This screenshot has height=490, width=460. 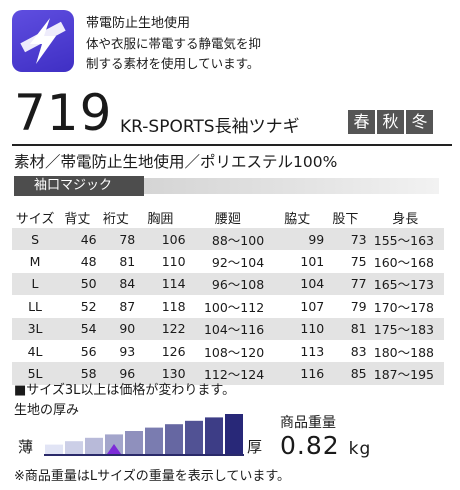 What do you see at coordinates (144, 455) in the screenshot?
I see `gauge-baseline` at bounding box center [144, 455].